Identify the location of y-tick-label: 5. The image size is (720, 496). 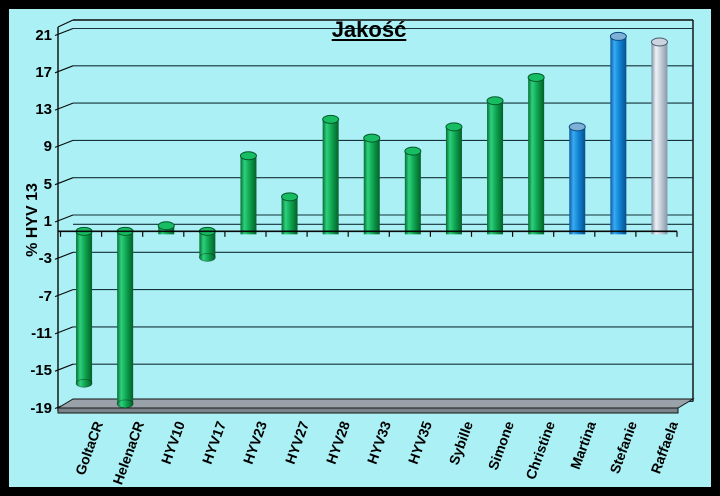
(47, 184).